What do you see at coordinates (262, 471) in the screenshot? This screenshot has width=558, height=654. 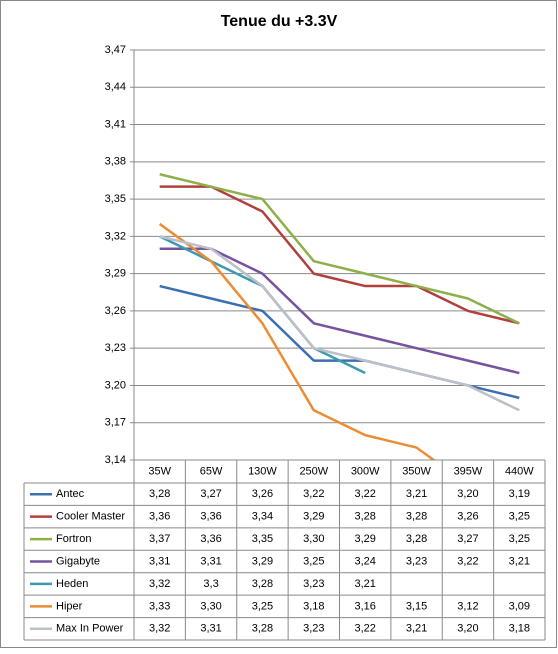 I see `x-tick-label: 130W` at bounding box center [262, 471].